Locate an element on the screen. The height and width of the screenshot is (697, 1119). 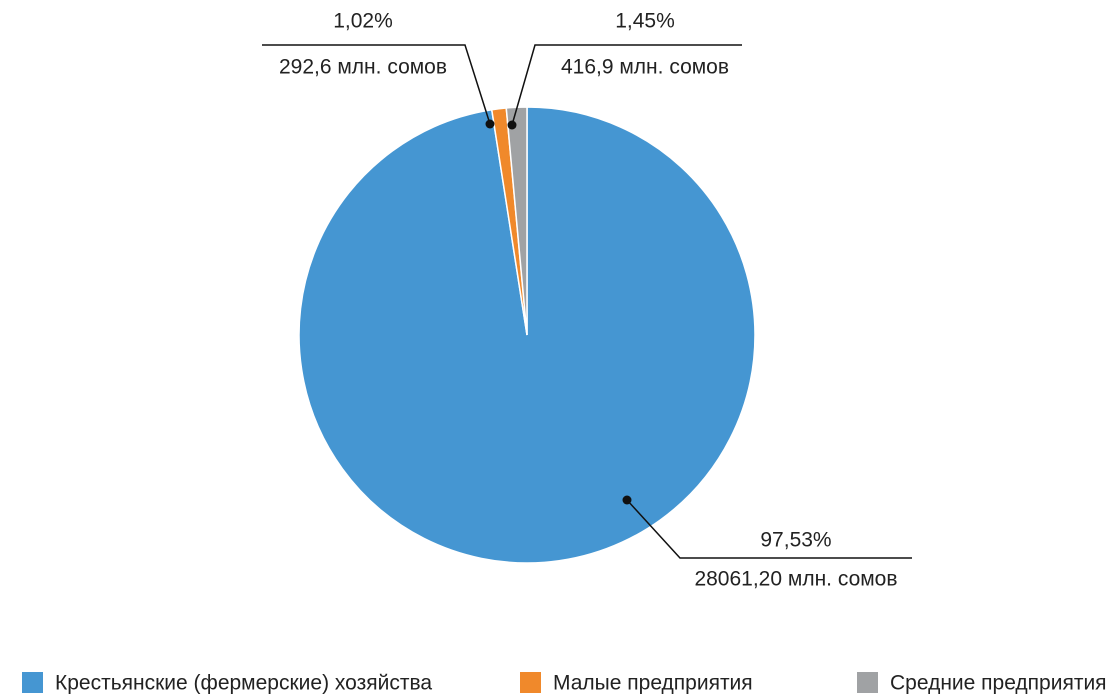
legend-label: Малые предприятия is located at coordinates (653, 683).